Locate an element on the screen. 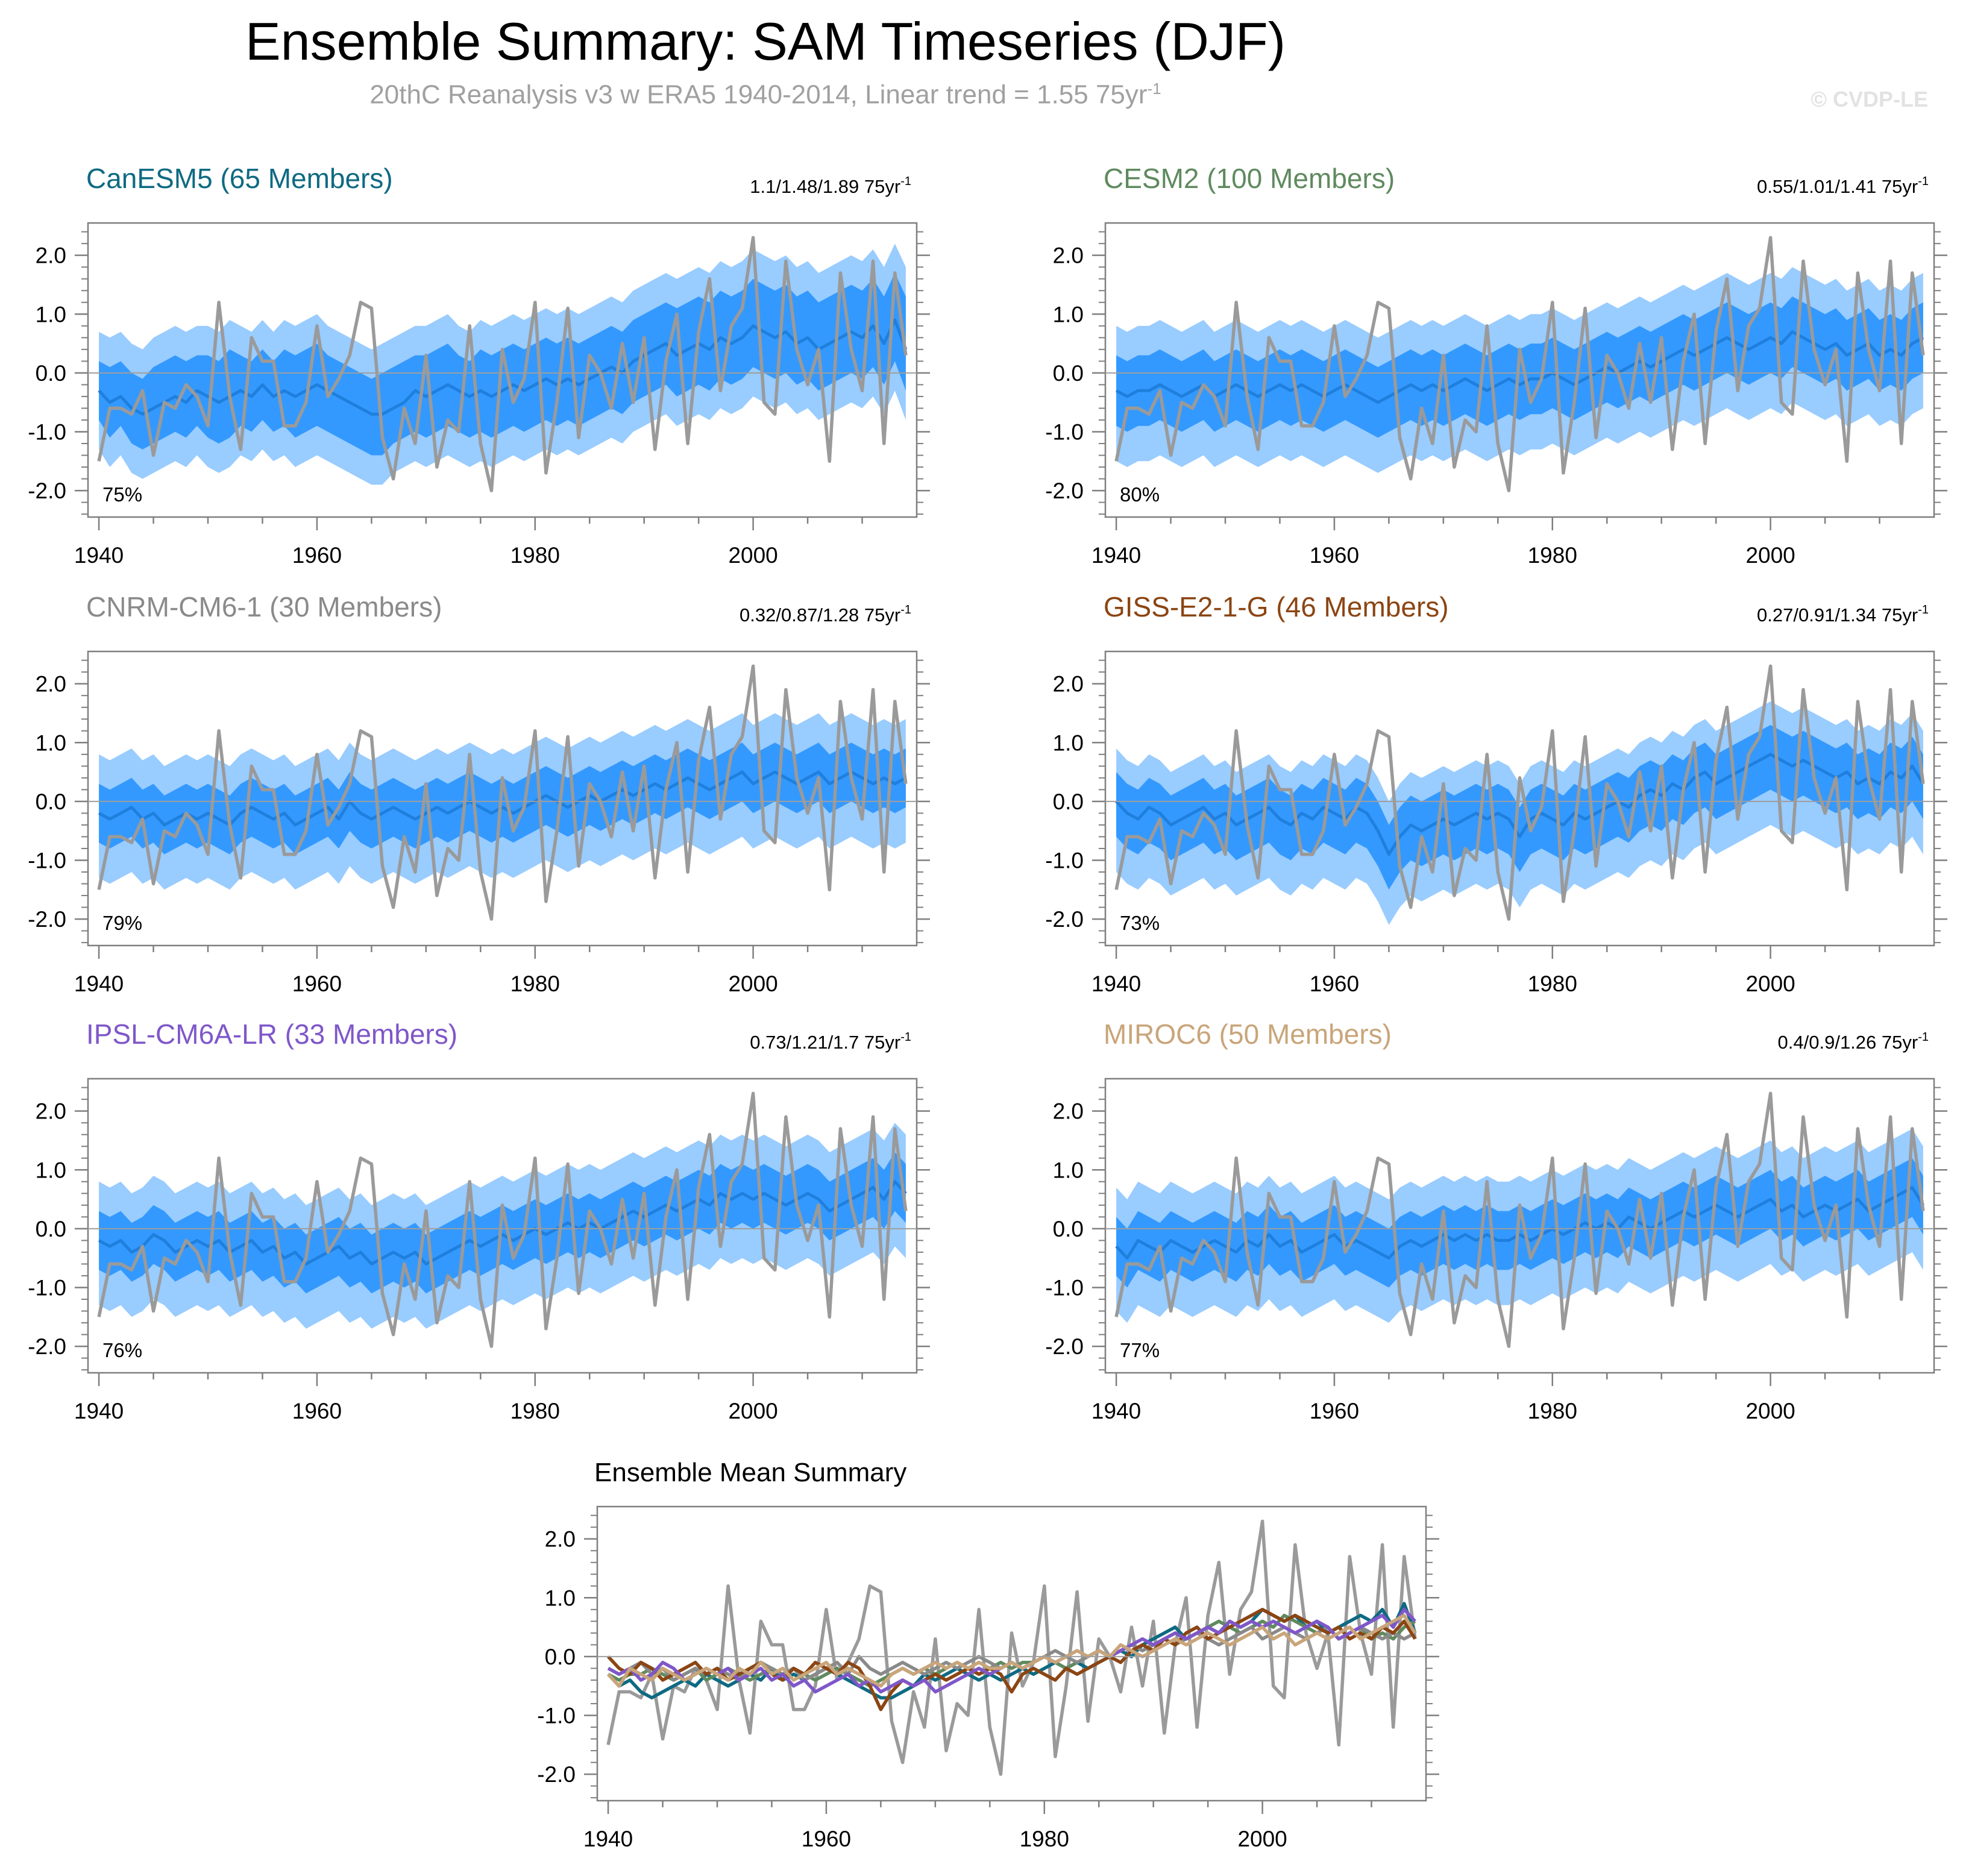 This screenshot has height=1876, width=1963. trend-text: 0.4/0.9/1.26 75yr is located at coordinates (1848, 1042).